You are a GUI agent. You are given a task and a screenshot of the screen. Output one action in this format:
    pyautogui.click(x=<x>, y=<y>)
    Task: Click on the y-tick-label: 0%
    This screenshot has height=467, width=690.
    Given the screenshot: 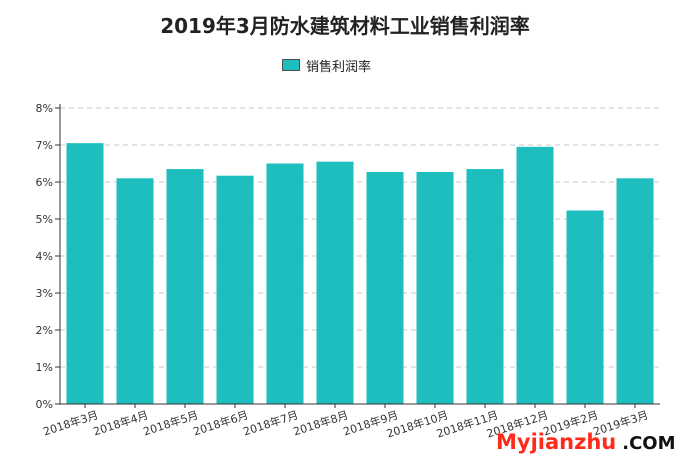 What is the action you would take?
    pyautogui.click(x=44, y=404)
    